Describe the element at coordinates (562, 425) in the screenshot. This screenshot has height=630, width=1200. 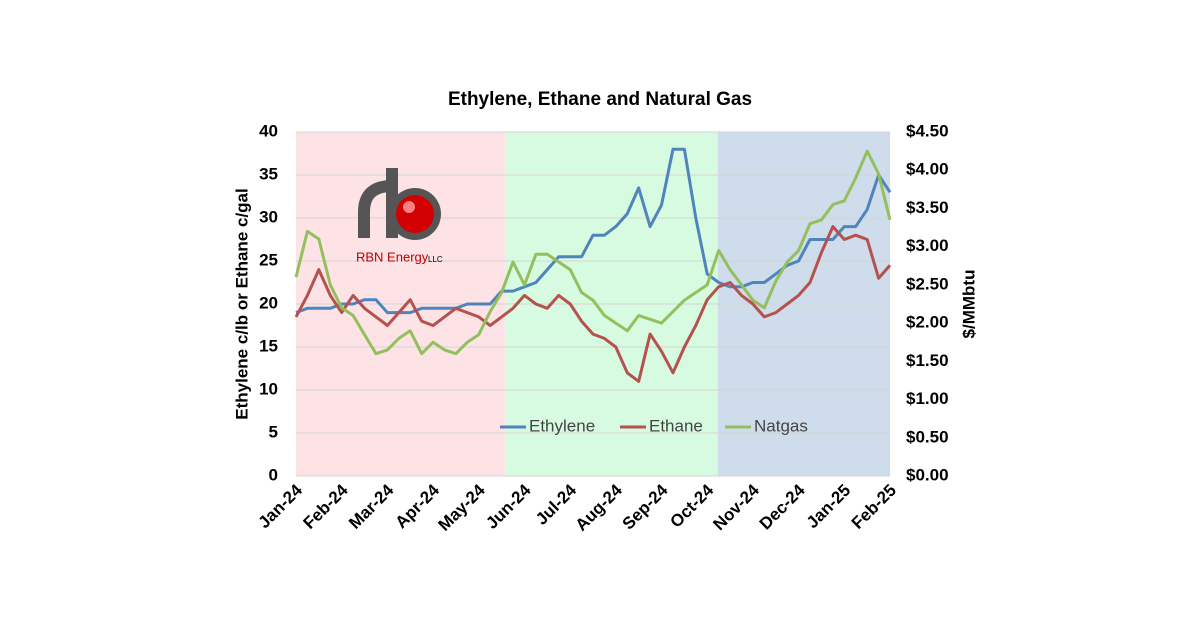
I see `legend-label: Ethylene` at that location.